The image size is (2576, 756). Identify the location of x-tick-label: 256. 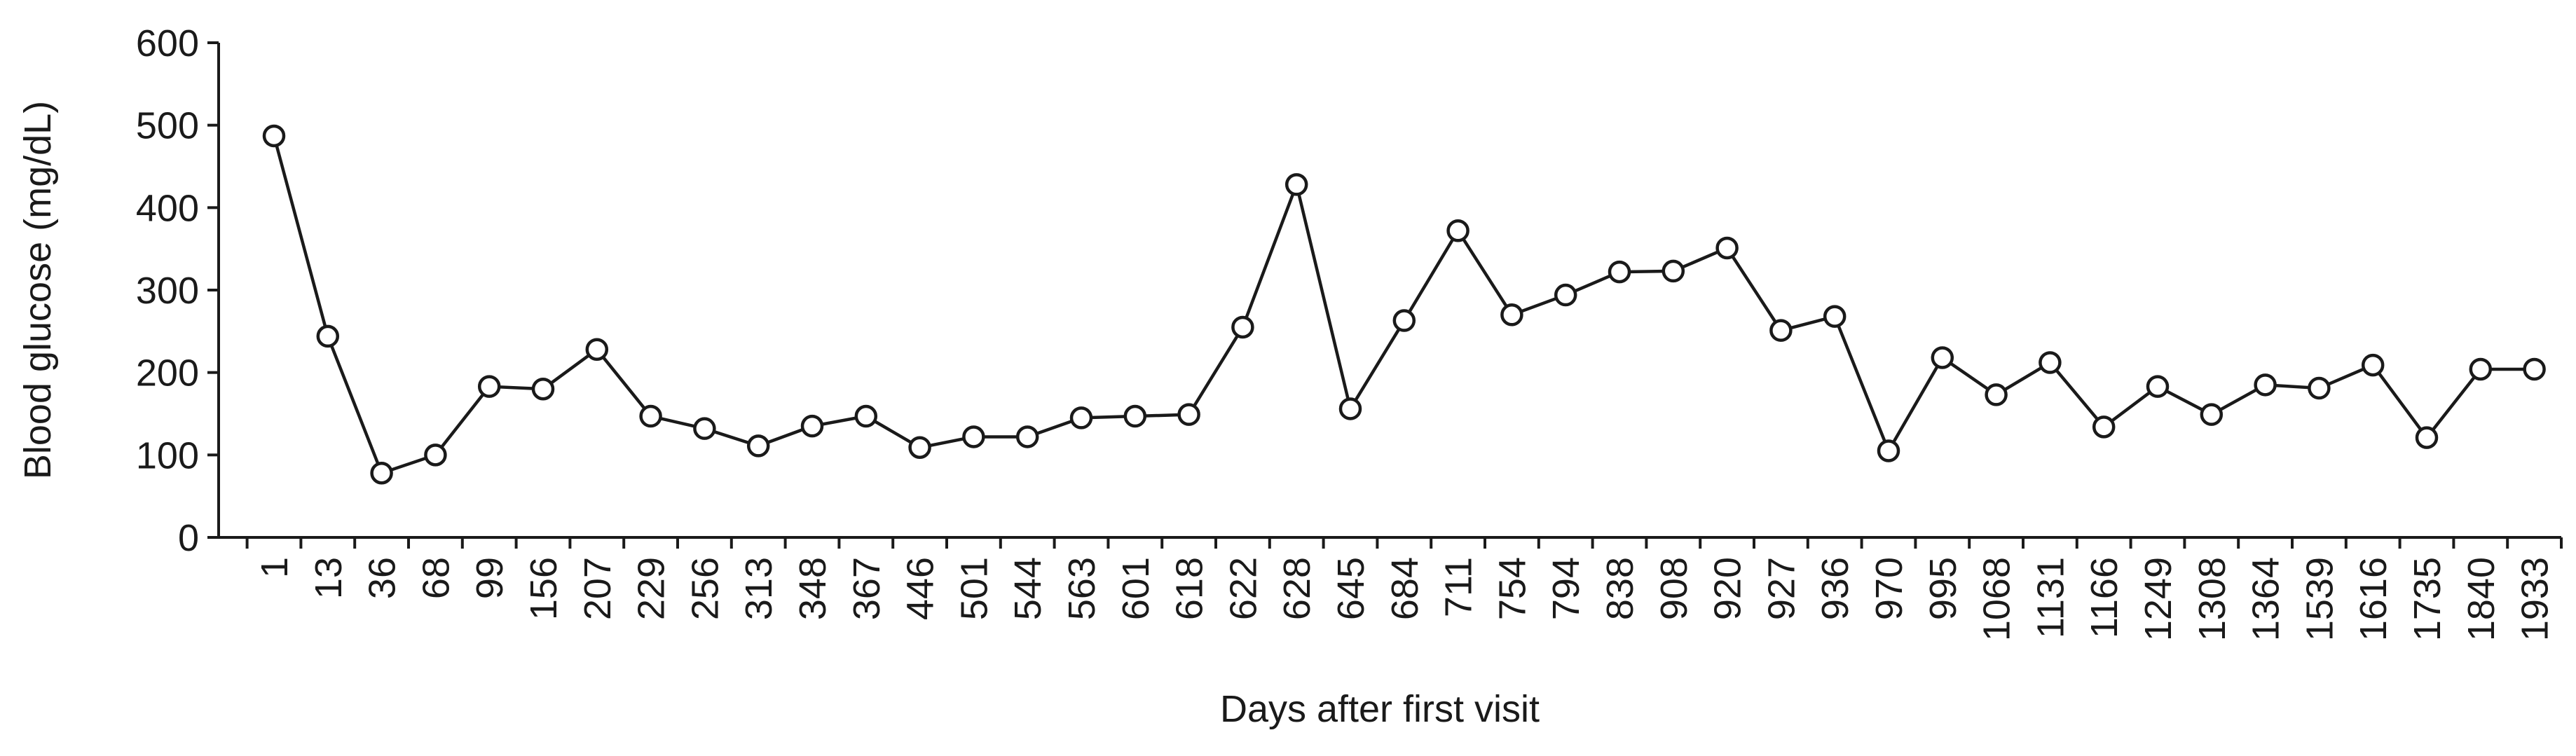
(705, 588).